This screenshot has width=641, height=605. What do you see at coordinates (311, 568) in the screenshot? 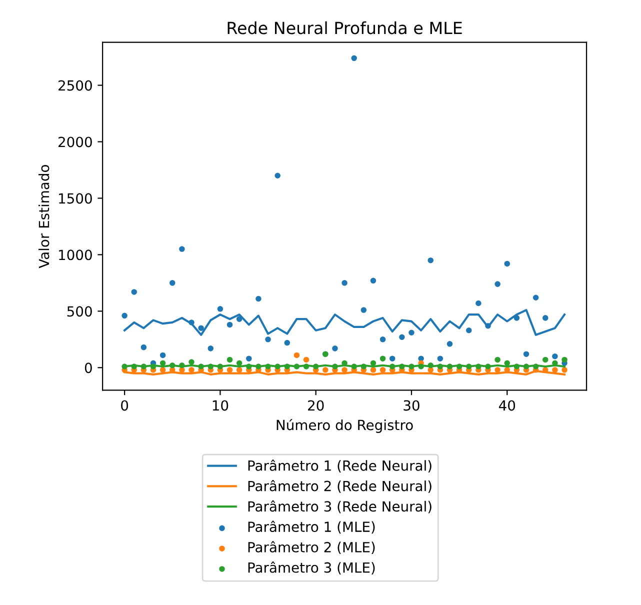
I see `legend-label: Parâmetro 3 (MLE)` at bounding box center [311, 568].